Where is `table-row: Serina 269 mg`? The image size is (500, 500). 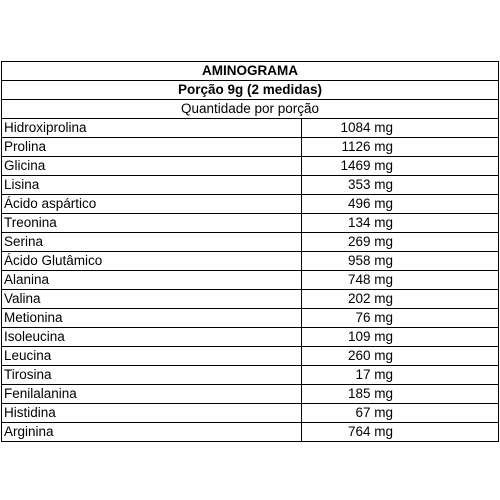 table-row: Serina 269 mg is located at coordinates (250, 242).